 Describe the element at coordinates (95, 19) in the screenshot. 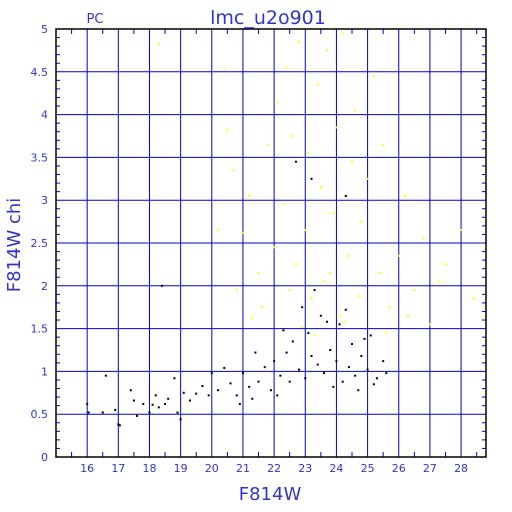

I see `corner-label: PC` at that location.